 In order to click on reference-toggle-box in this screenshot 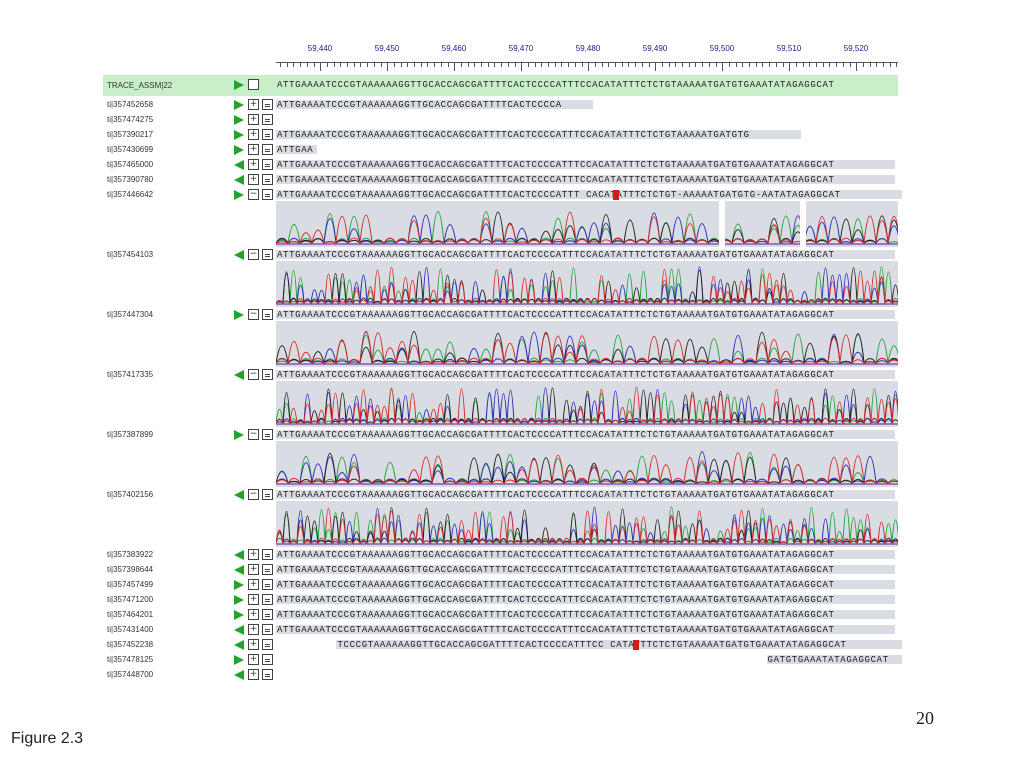, I will do `click(253, 84)`.